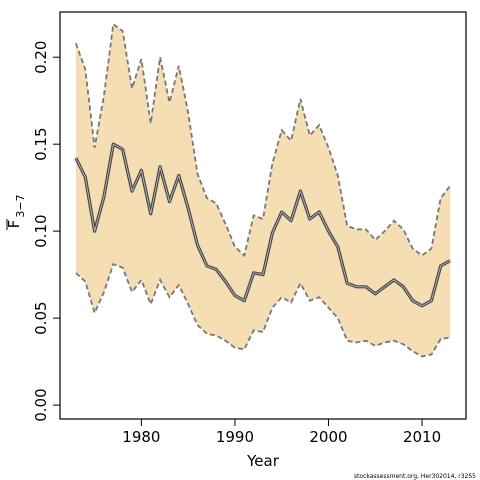 The width and height of the screenshot is (480, 480). I want to click on y-axis-title: F 3−7, so click(16, 212).